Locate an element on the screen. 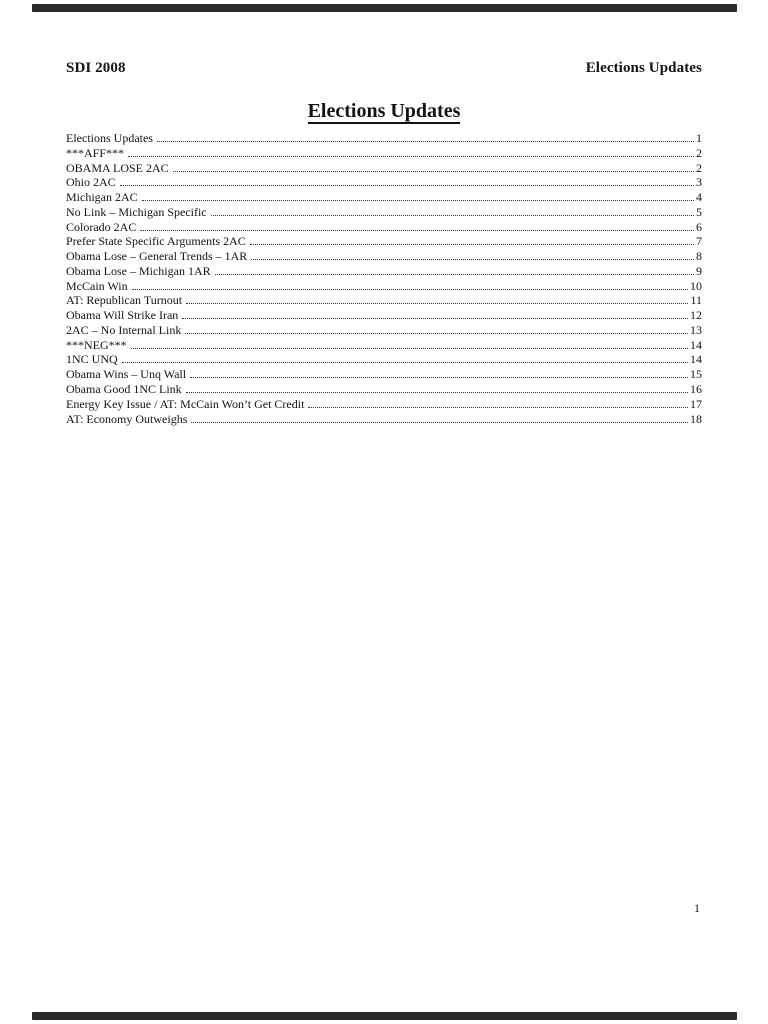 The height and width of the screenshot is (1024, 768). toc-entry: ***AFF*** 2 is located at coordinates (384, 153).